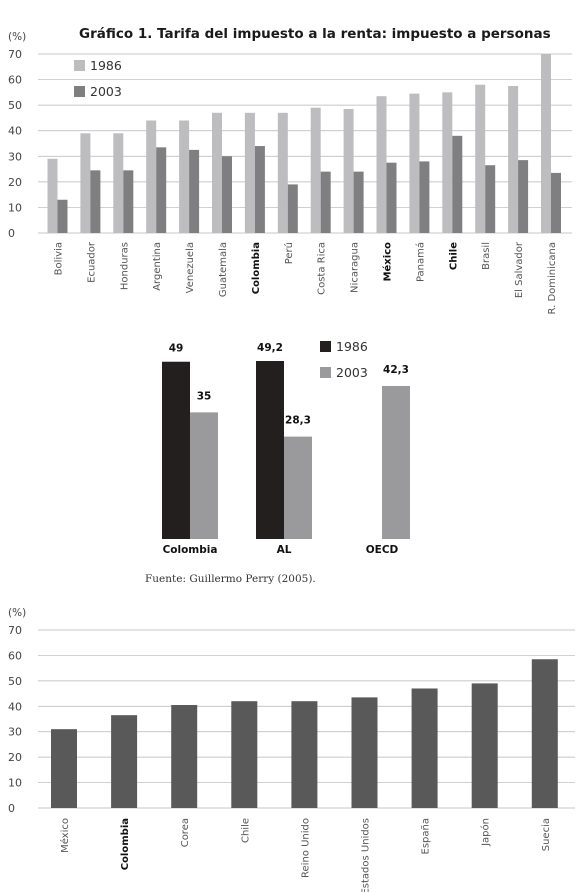 This screenshot has width=580, height=892. I want to click on x-tick-label: Estados Unidos, so click(366, 855).